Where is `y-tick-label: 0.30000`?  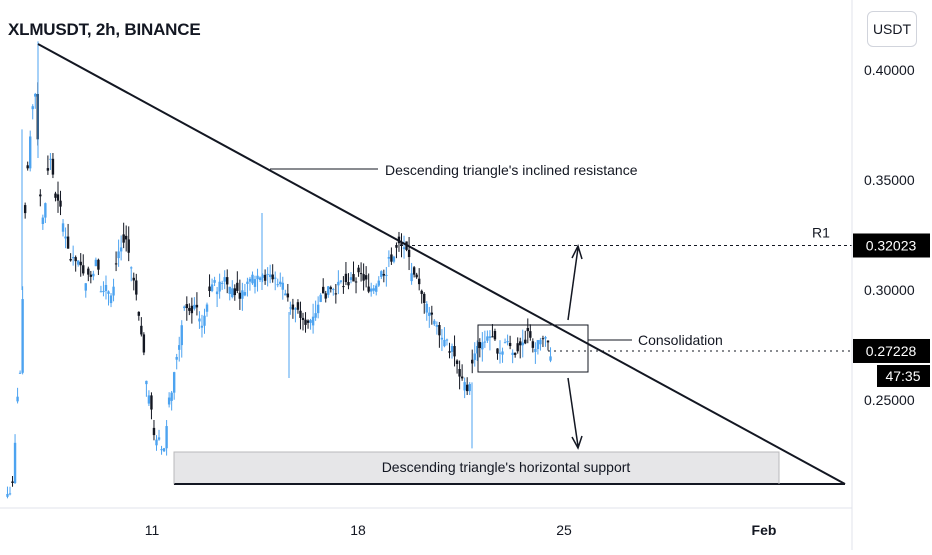
y-tick-label: 0.30000 is located at coordinates (889, 290).